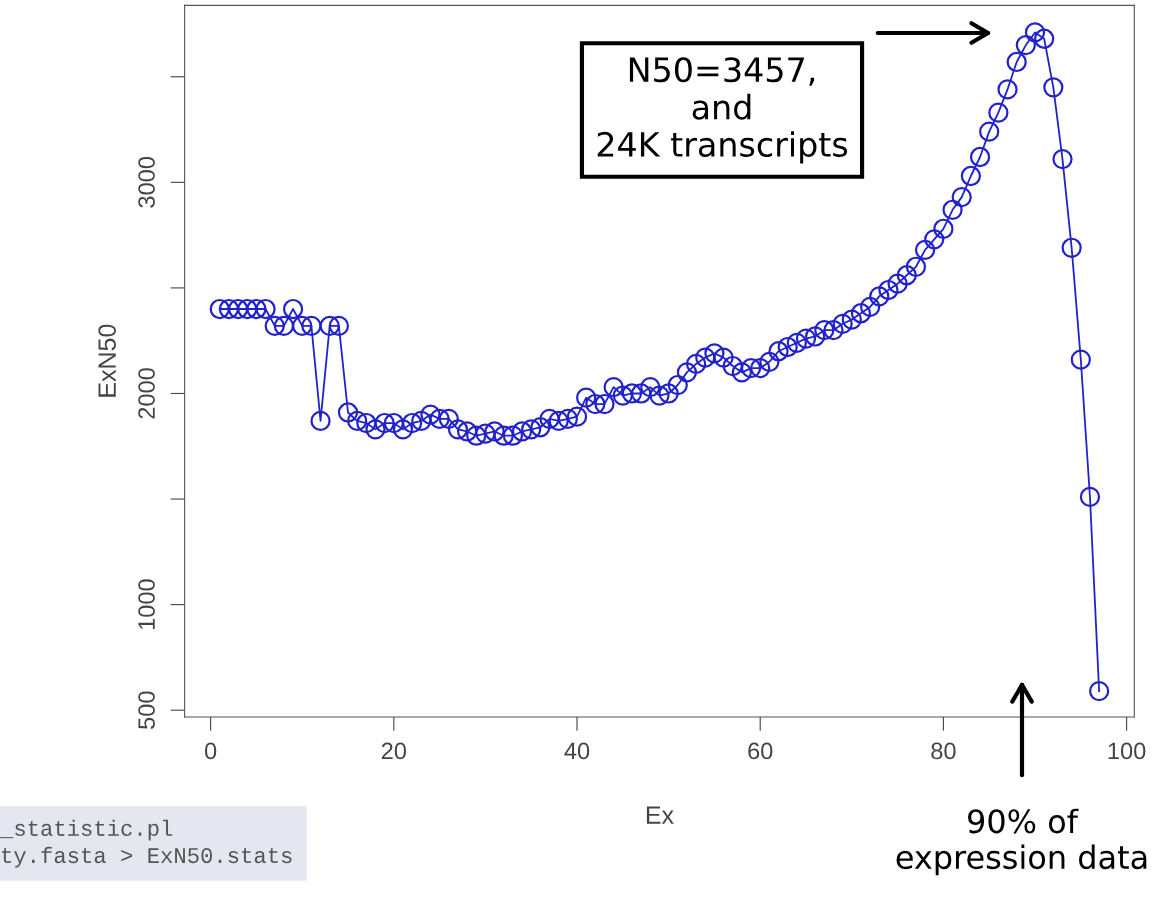  What do you see at coordinates (943, 751) in the screenshot?
I see `x-tick-label: 80` at bounding box center [943, 751].